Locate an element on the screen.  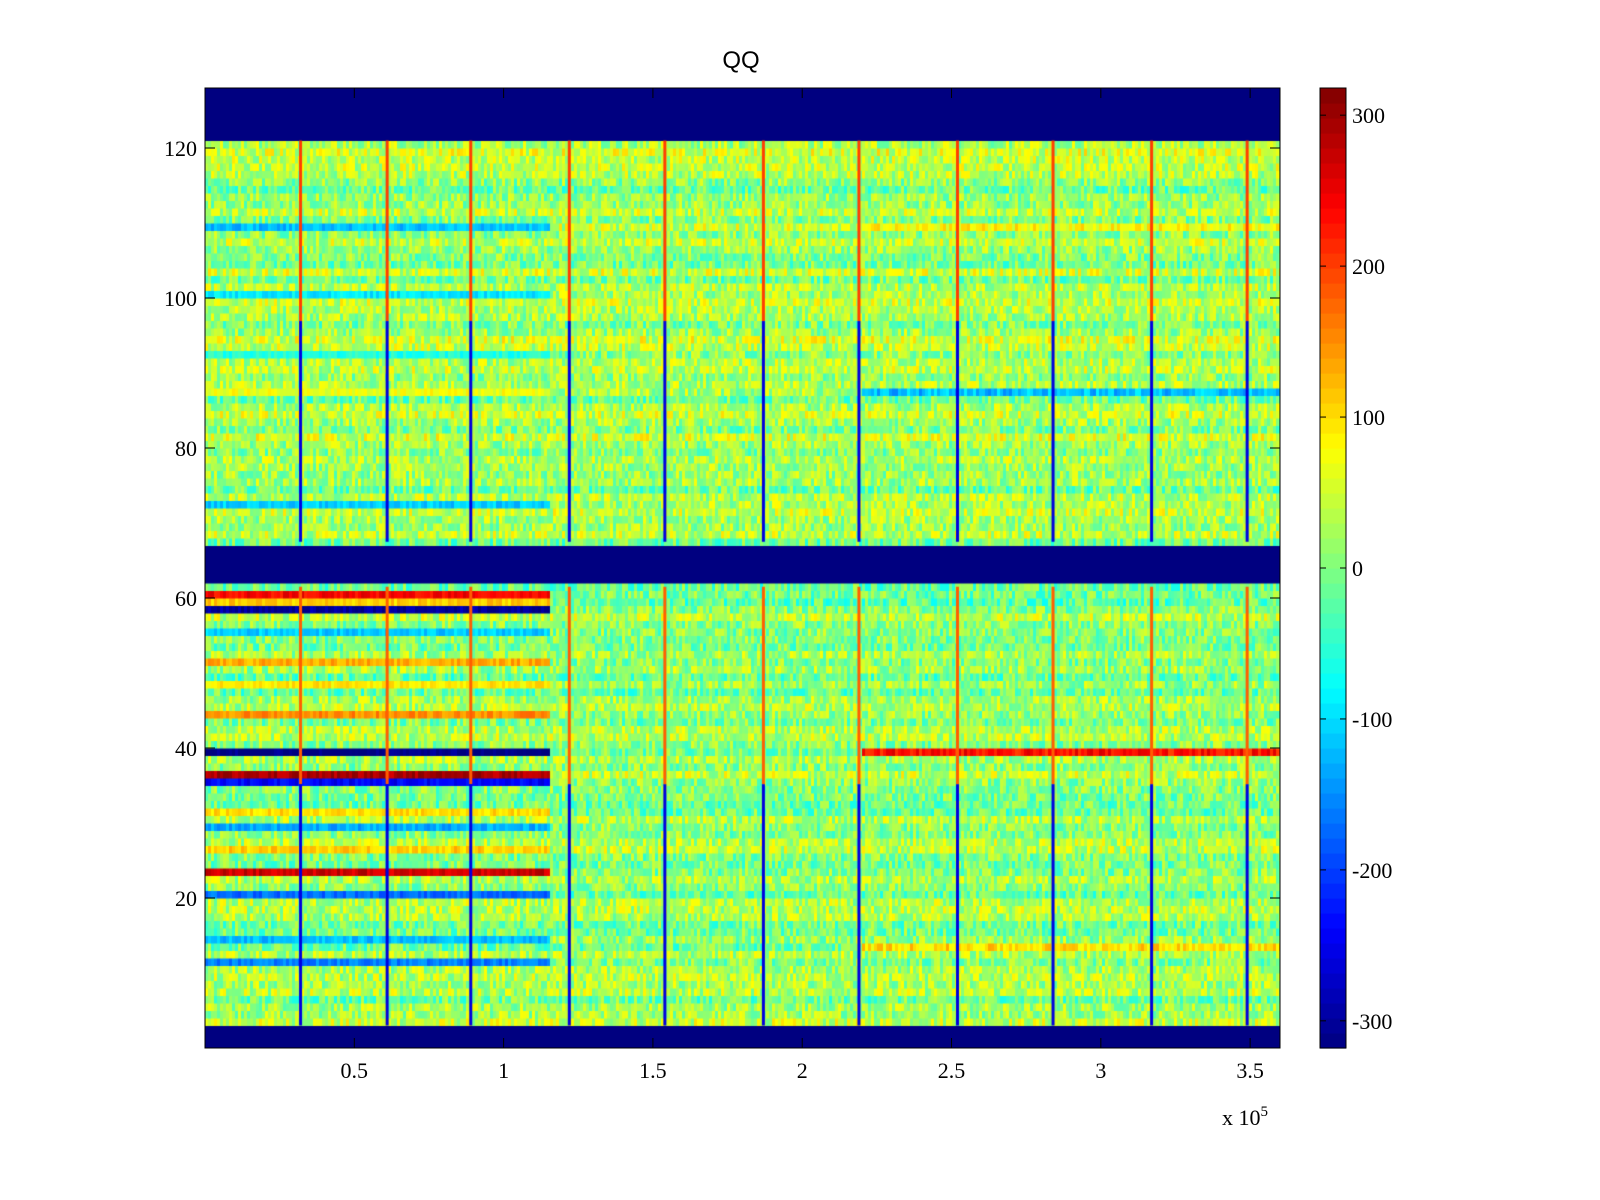
colorbar-tick-label: -100 is located at coordinates (1372, 719).